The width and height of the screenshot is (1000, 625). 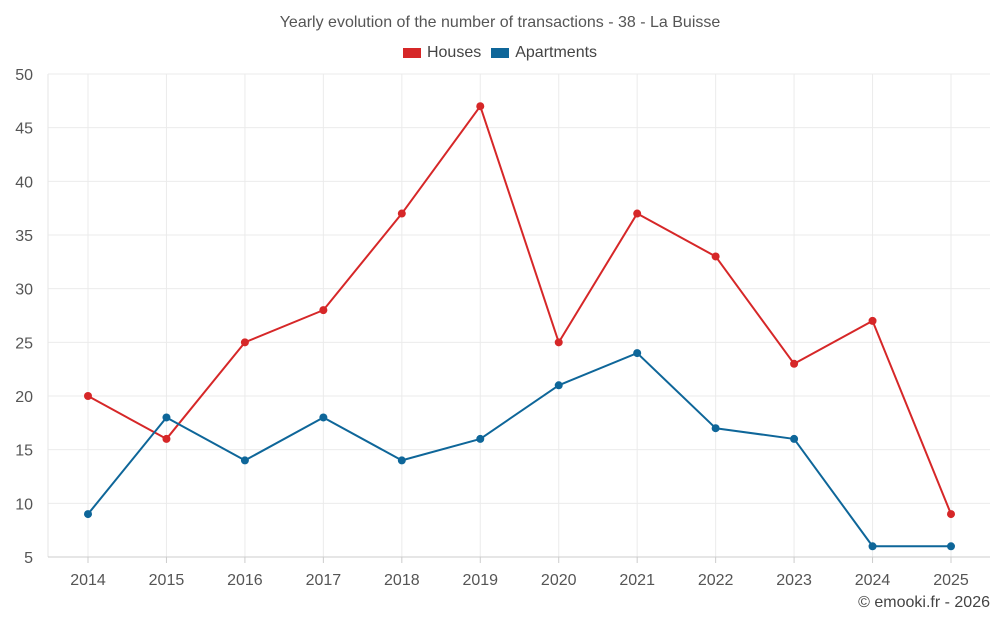 I want to click on y-tick-label-30: 30, so click(x=24, y=290).